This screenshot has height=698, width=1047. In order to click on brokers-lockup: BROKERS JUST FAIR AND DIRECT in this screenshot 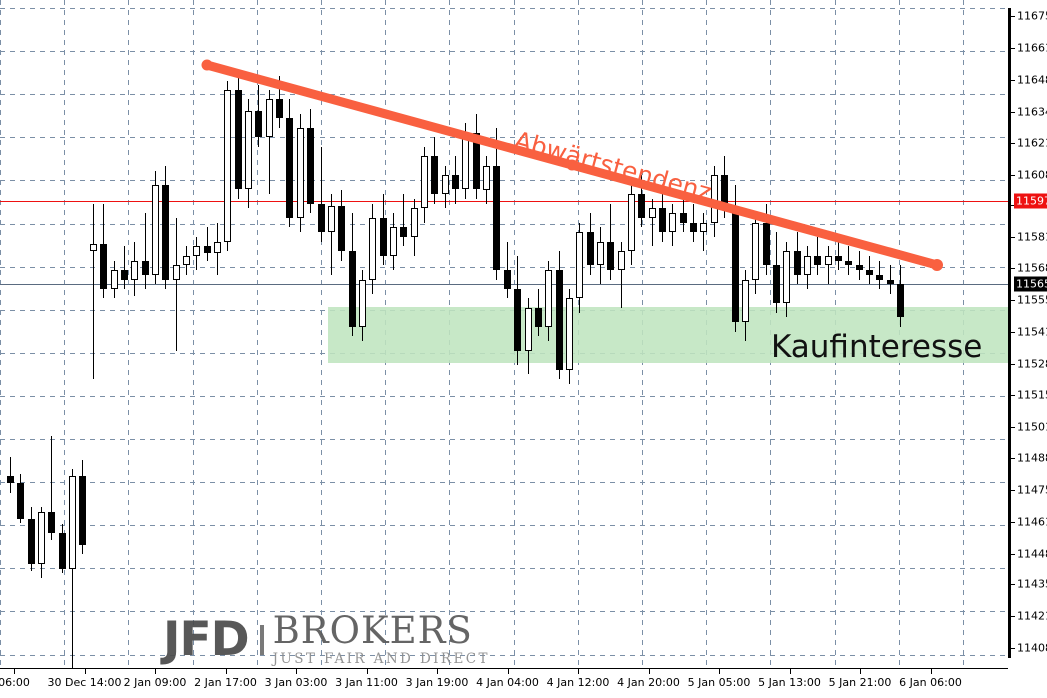, I will do `click(381, 639)`.